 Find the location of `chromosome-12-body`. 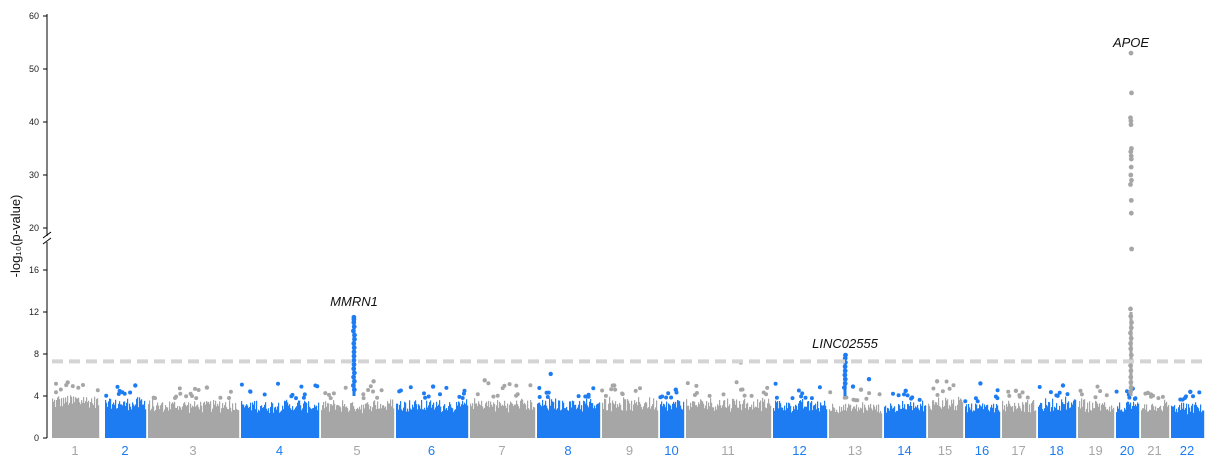

chromosome-12-body is located at coordinates (800, 418).